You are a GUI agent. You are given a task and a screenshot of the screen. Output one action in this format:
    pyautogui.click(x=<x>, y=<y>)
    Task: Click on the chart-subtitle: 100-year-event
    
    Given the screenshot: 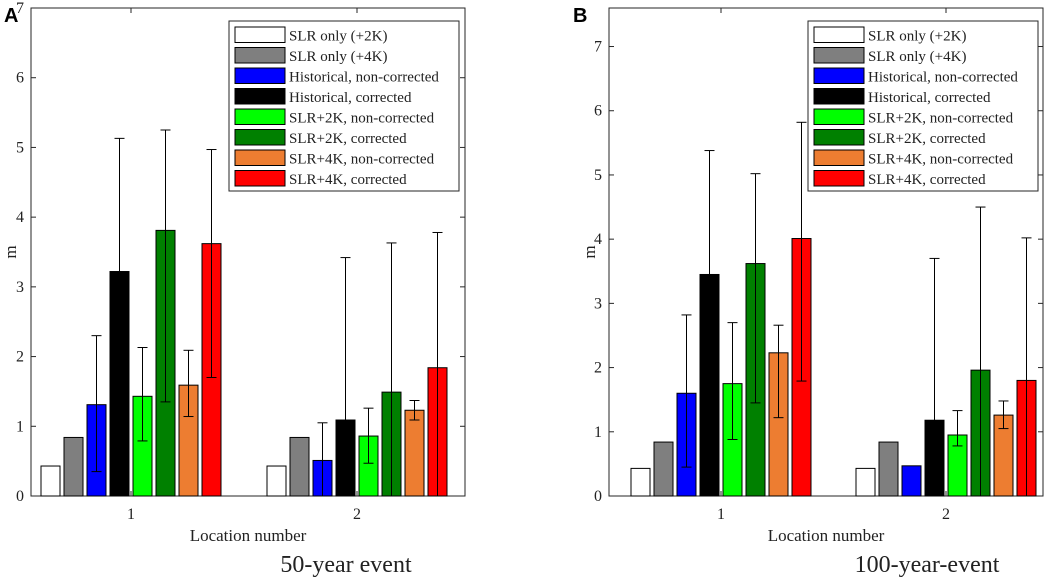 What is the action you would take?
    pyautogui.click(x=927, y=565)
    